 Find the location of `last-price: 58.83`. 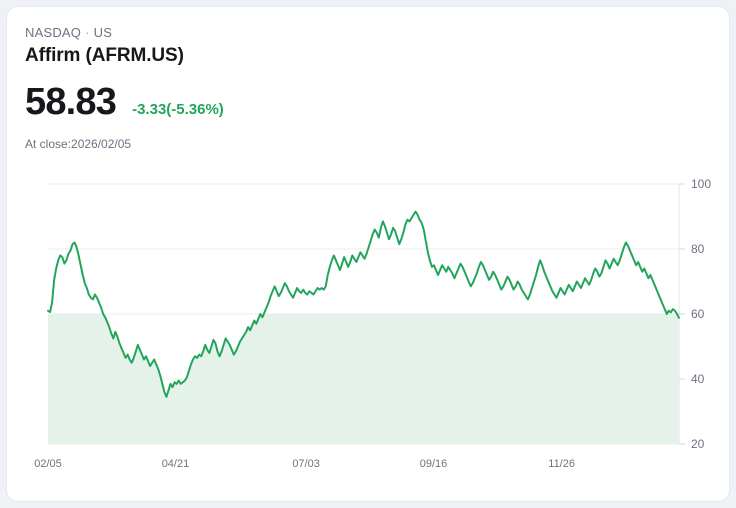

last-price: 58.83 is located at coordinates (71, 102).